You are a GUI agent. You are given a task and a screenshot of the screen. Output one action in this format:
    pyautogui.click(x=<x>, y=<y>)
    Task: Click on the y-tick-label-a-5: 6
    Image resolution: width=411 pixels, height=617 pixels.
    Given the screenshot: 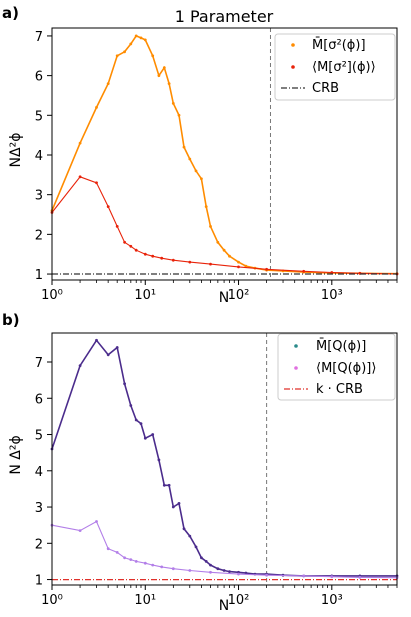 What is the action you would take?
    pyautogui.click(x=39, y=77)
    